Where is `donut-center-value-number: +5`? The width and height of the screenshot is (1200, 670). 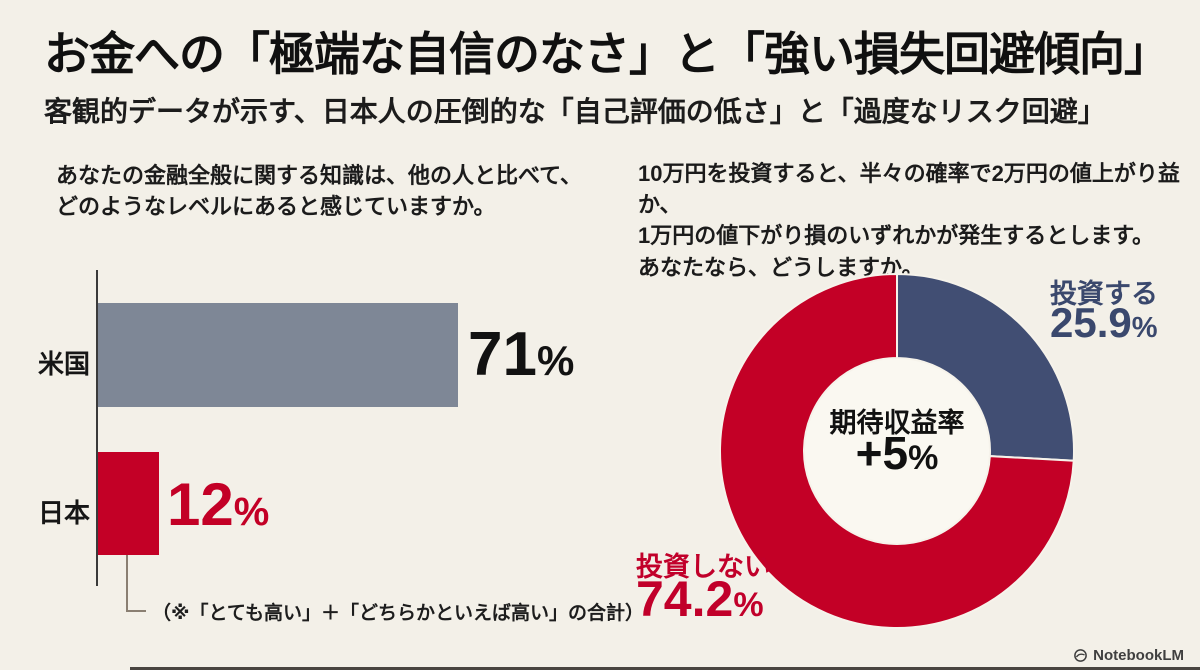
donut-center-value-number: +5 is located at coordinates (882, 453).